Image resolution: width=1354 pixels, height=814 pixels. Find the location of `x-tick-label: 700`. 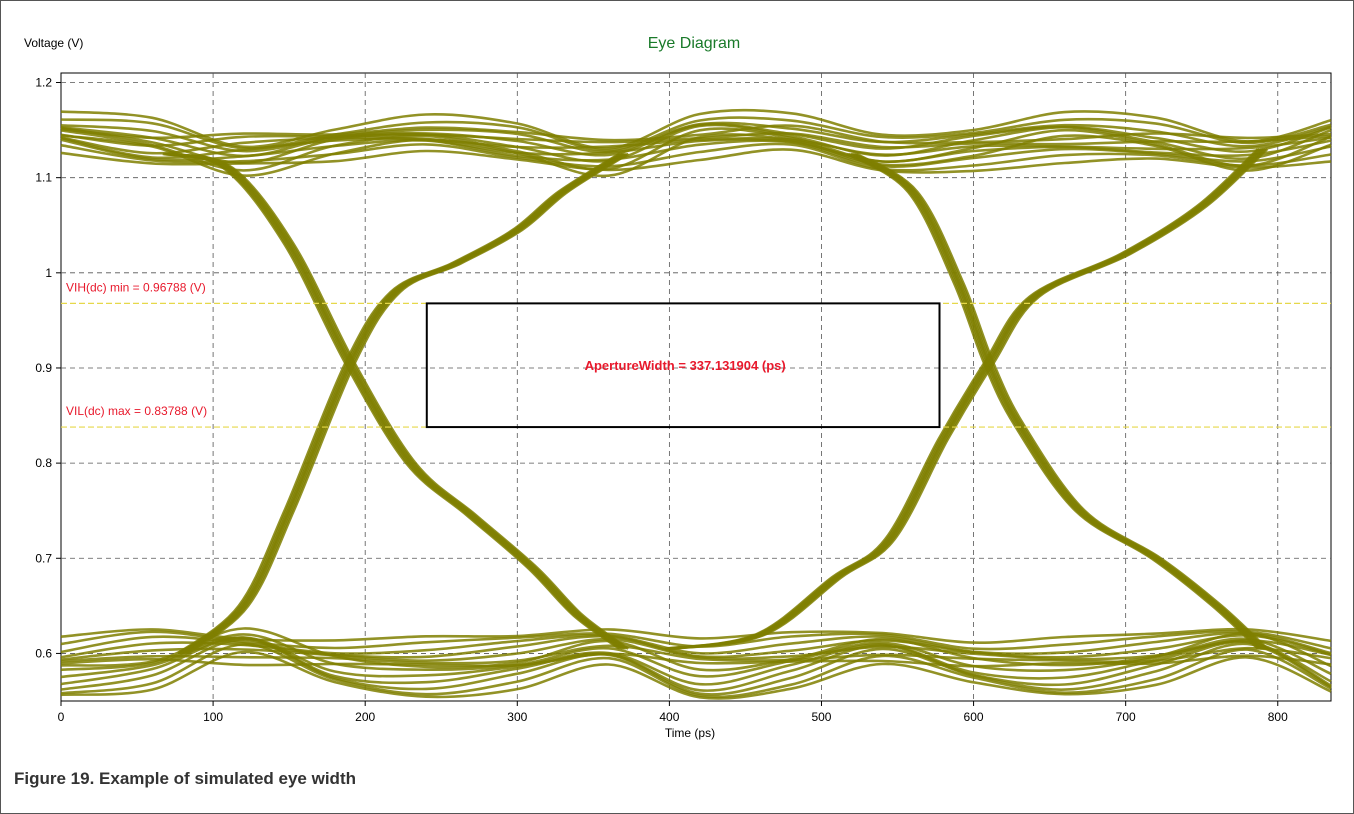

x-tick-label: 700 is located at coordinates (1126, 717).